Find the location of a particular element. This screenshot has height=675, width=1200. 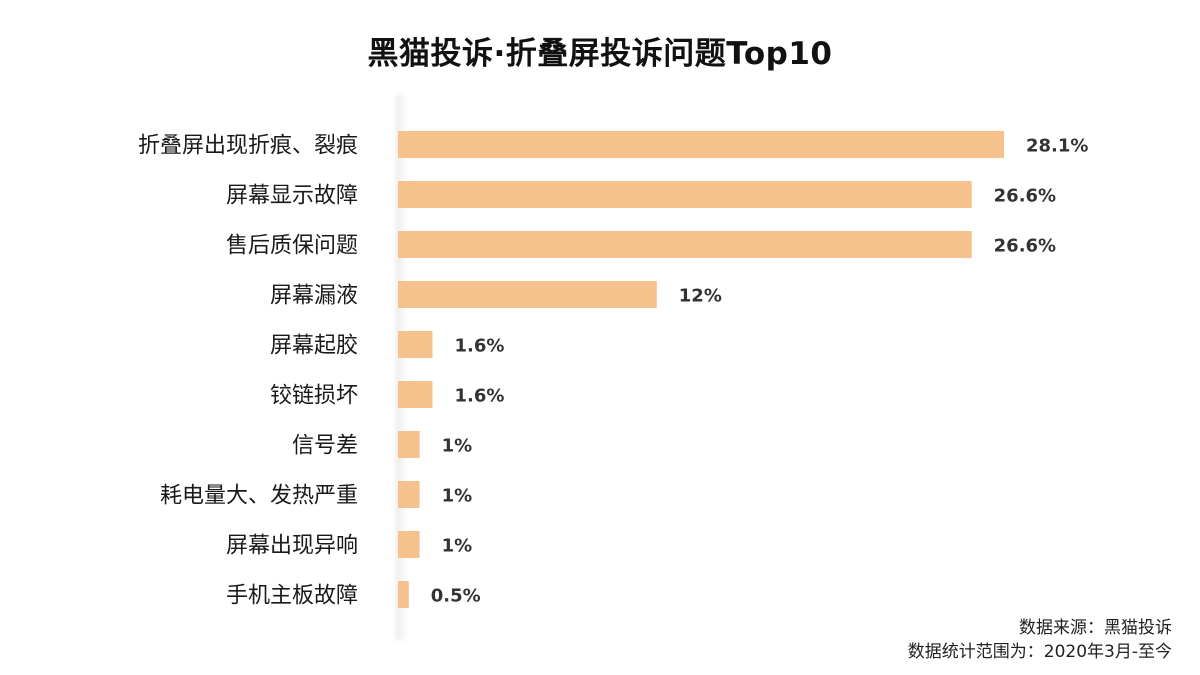

value-label: 0.5% is located at coordinates (456, 596).